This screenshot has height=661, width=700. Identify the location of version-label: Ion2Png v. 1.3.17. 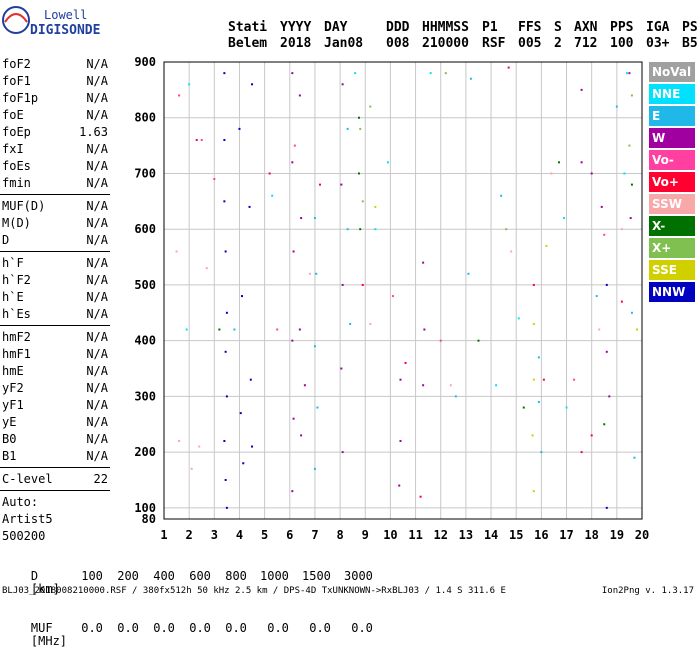
(647, 591).